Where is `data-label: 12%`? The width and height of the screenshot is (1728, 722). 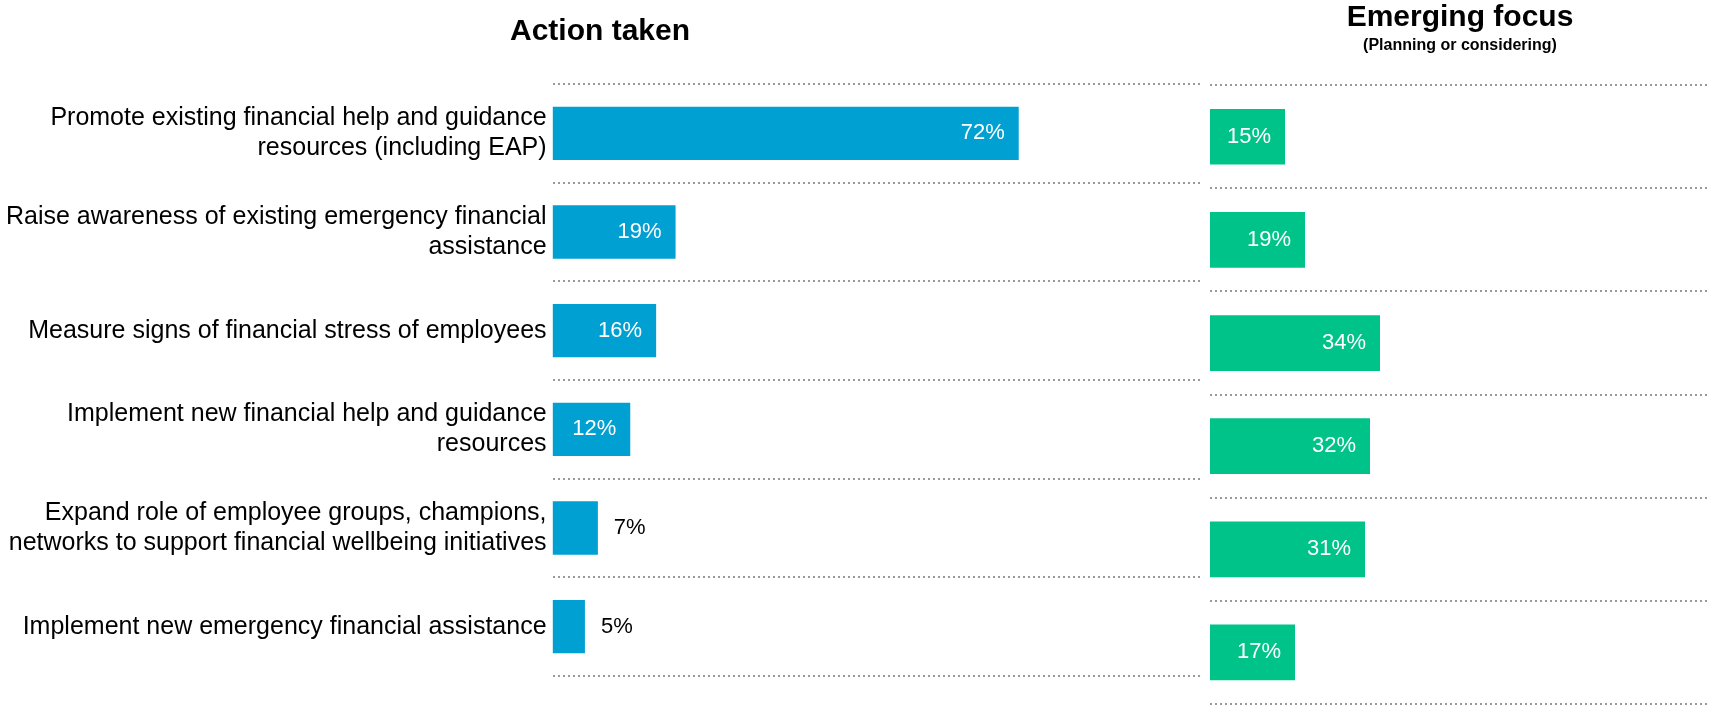 data-label: 12% is located at coordinates (594, 428).